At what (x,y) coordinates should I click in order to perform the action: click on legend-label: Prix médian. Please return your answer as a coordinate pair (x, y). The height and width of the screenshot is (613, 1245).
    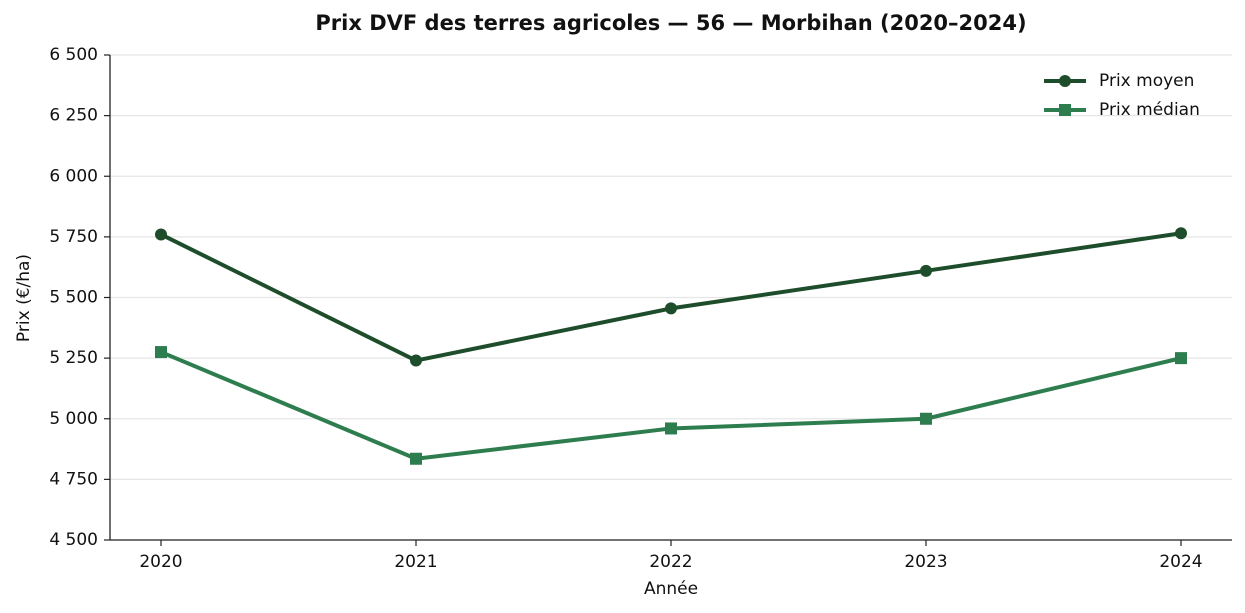
    Looking at the image, I should click on (1149, 110).